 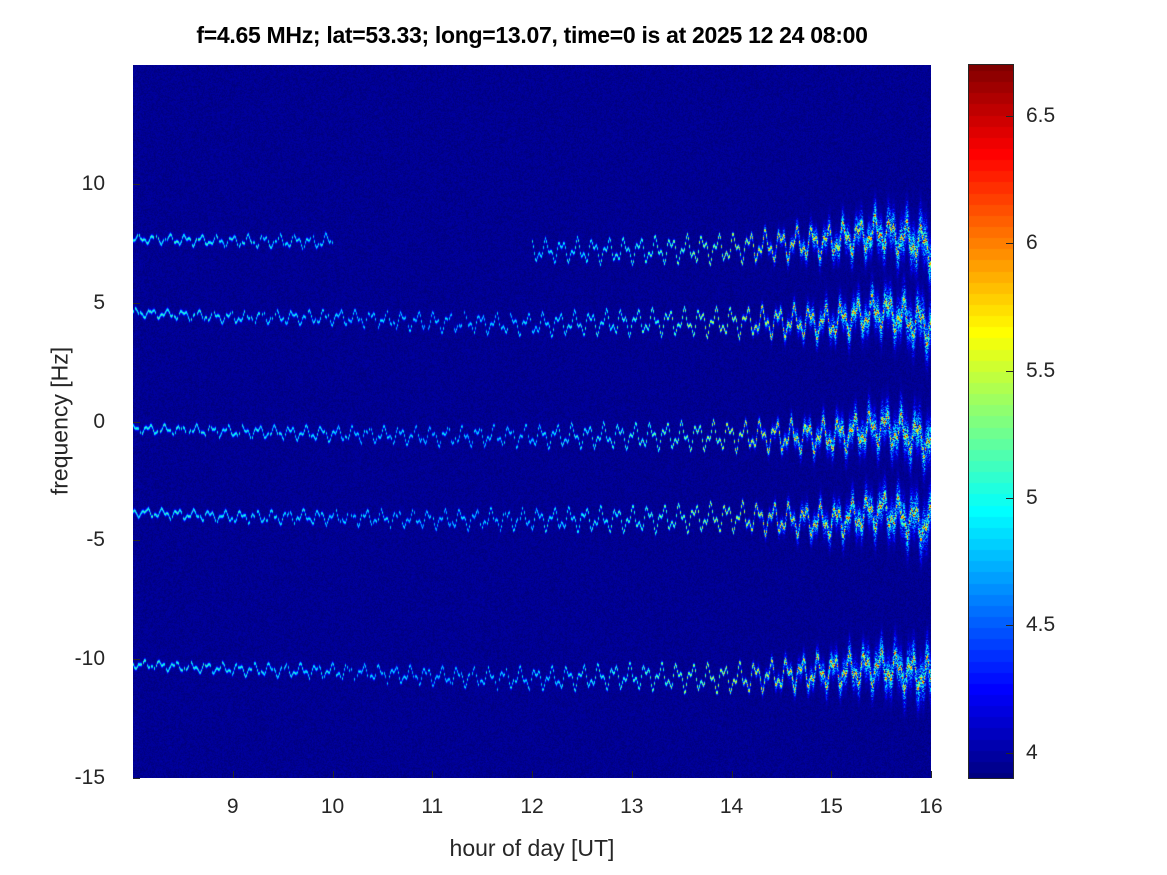 What do you see at coordinates (99, 421) in the screenshot?
I see `y-tick-label: 0` at bounding box center [99, 421].